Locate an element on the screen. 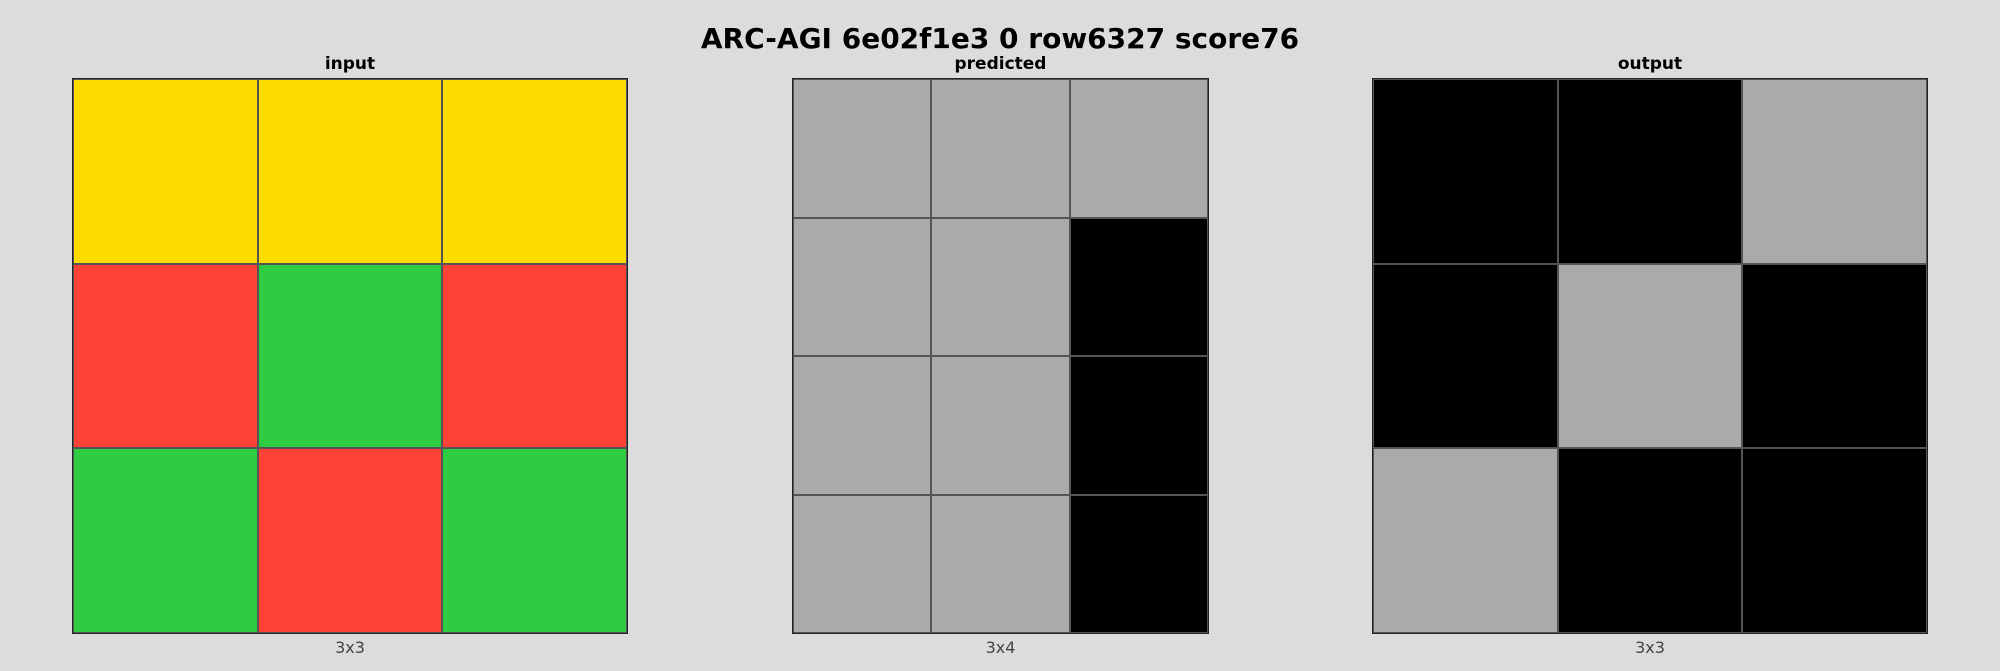  output-cell-r1-c2 is located at coordinates (1834, 356).